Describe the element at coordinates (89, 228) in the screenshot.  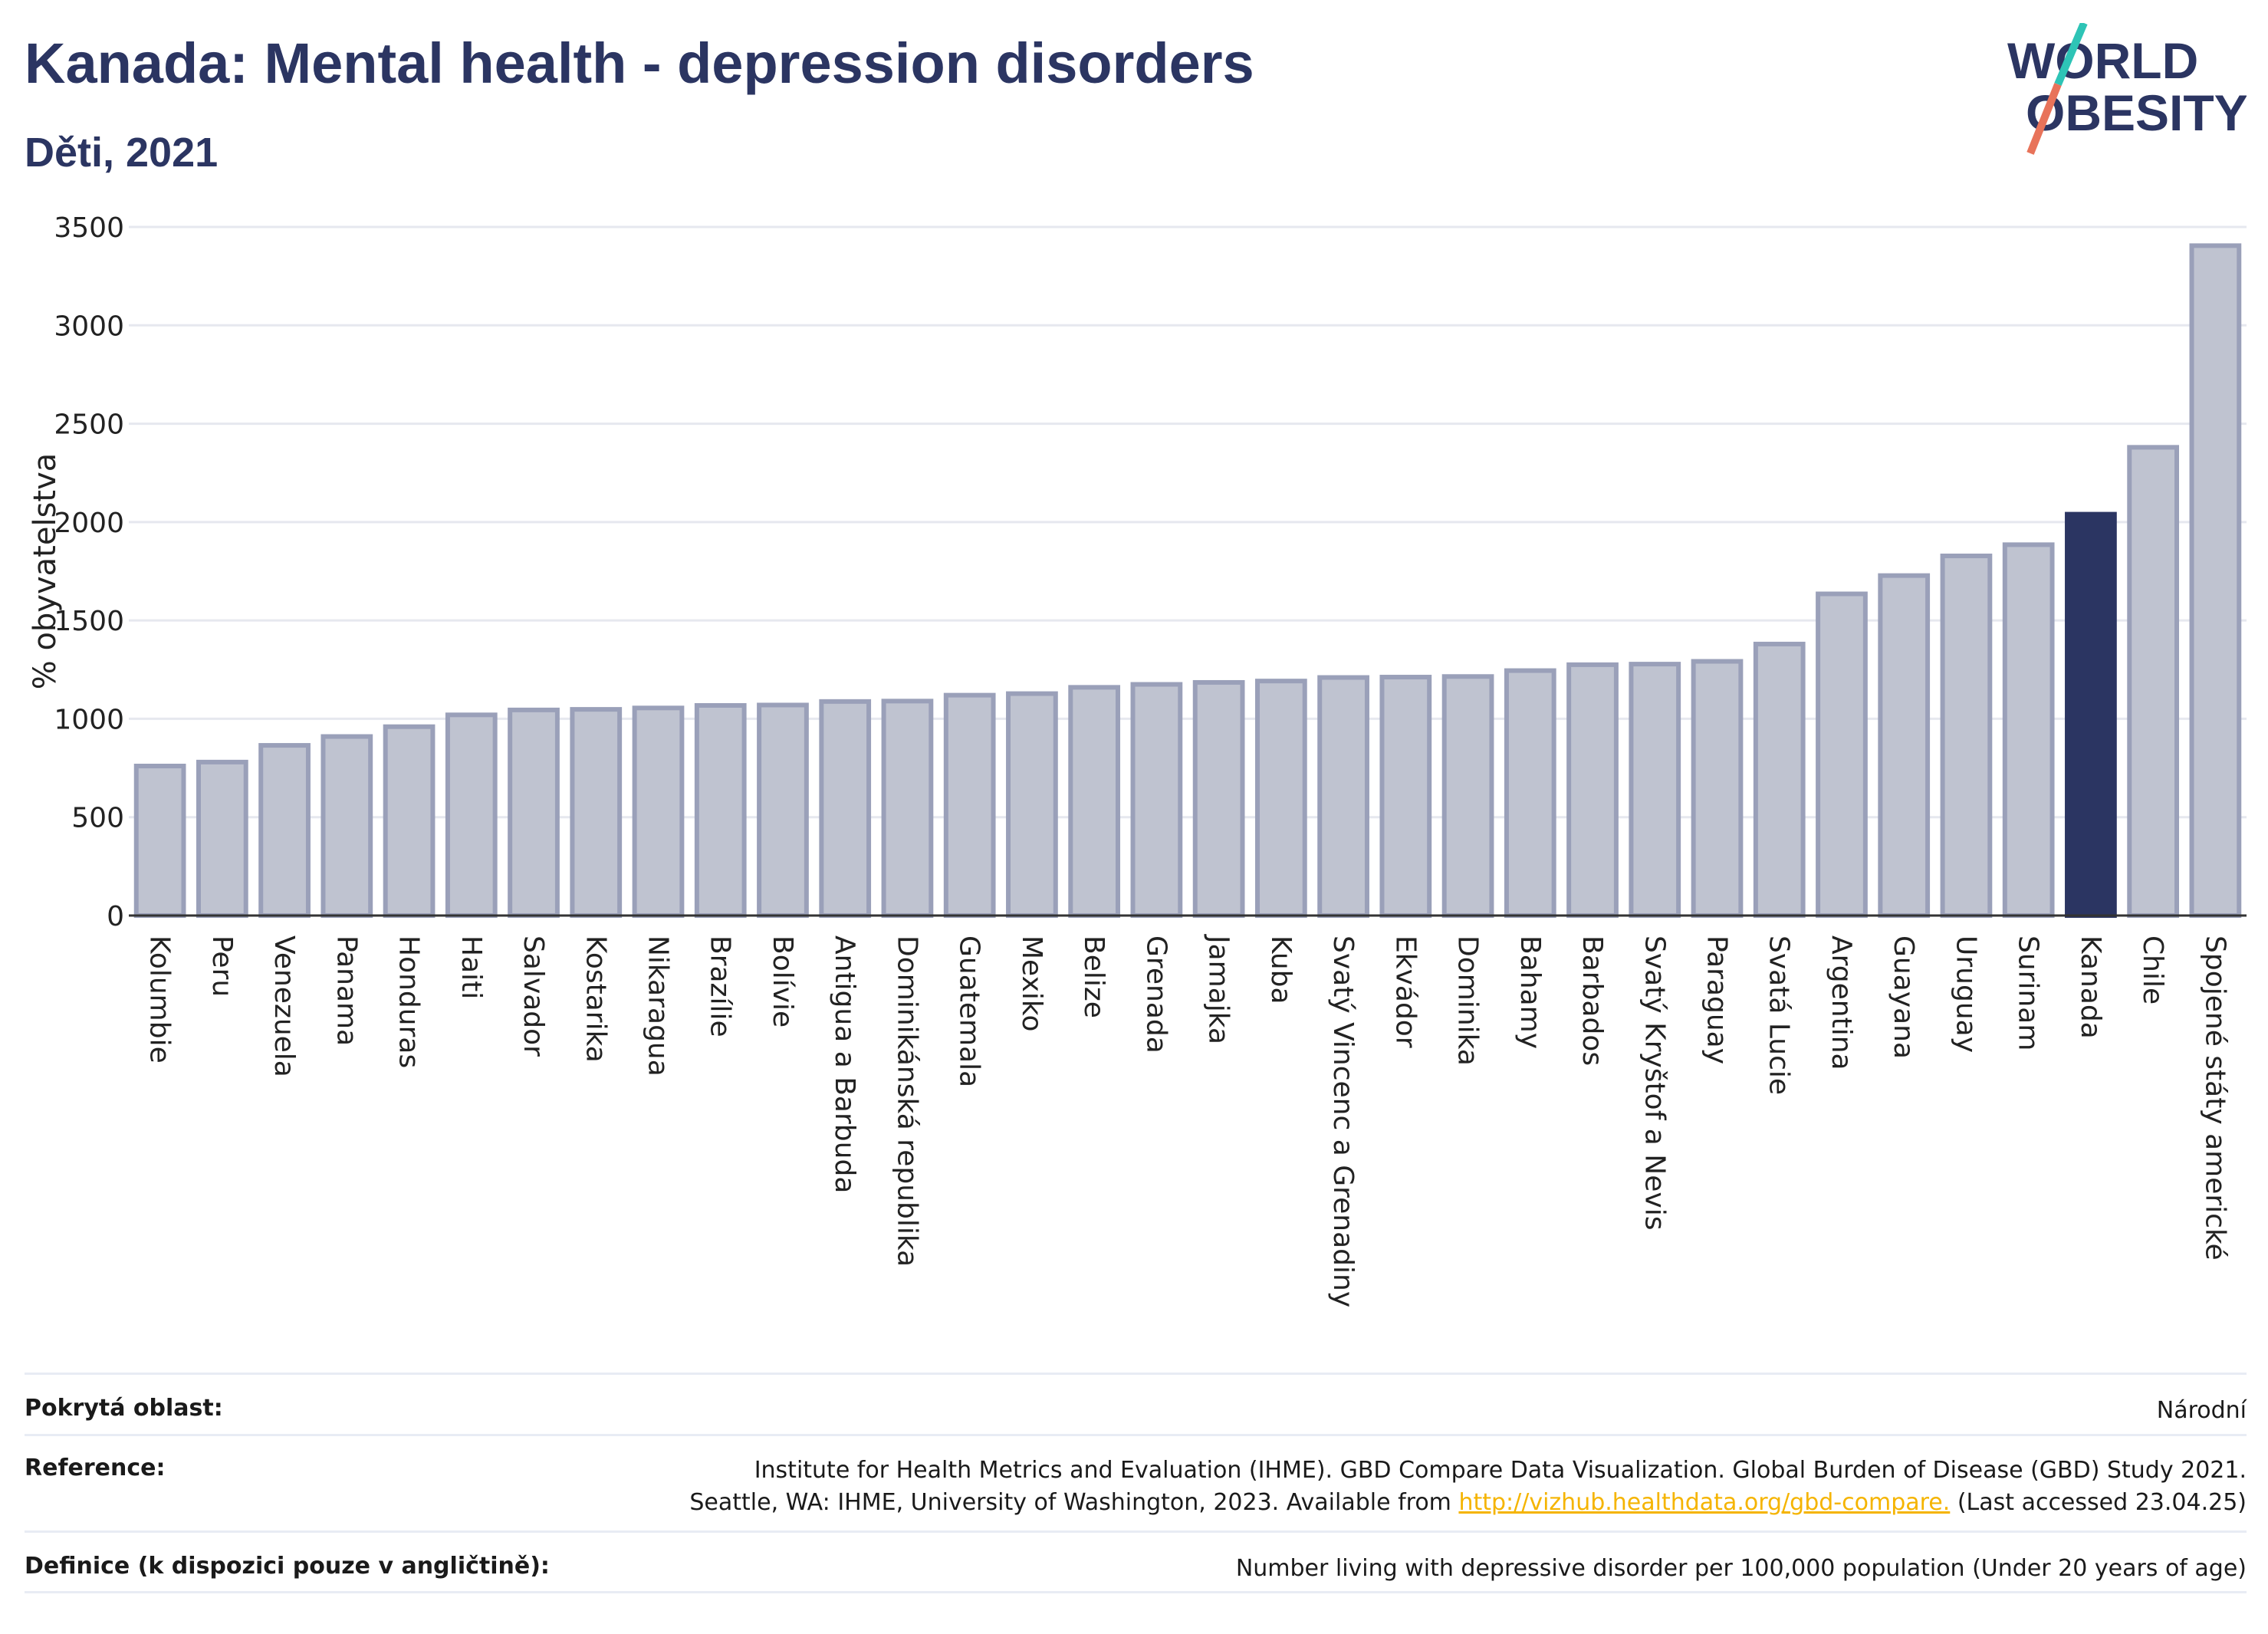
I see `y-tick-label: 3500` at that location.